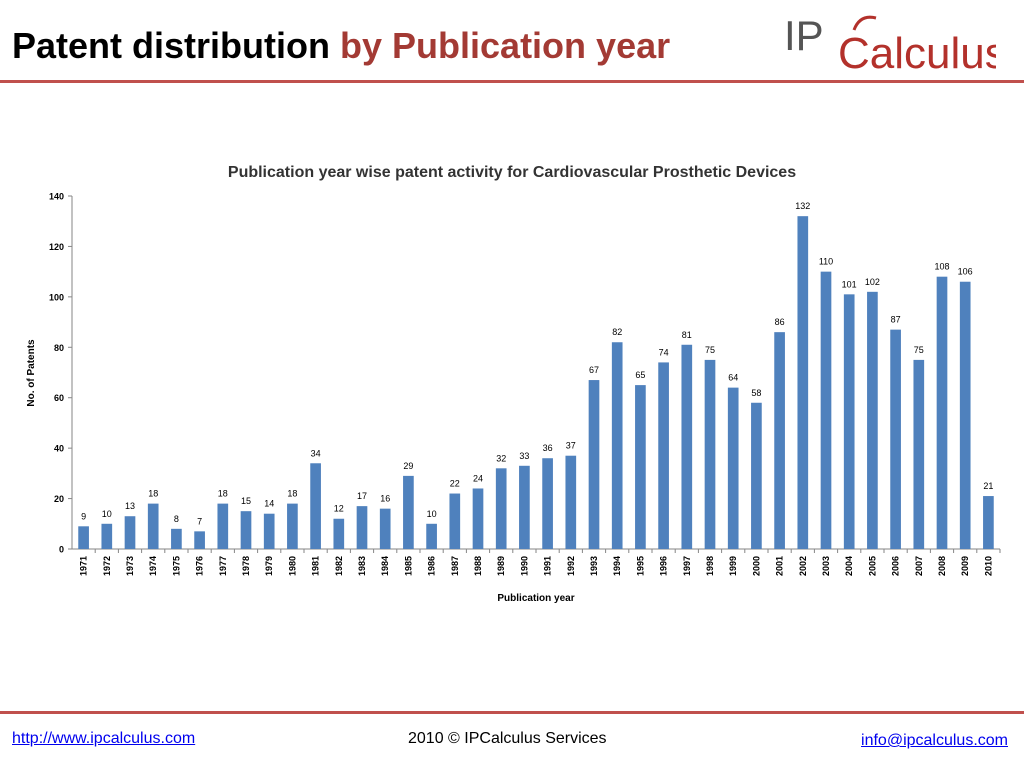 The height and width of the screenshot is (768, 1024). What do you see at coordinates (478, 478) in the screenshot?
I see `bar-value-label: 24` at bounding box center [478, 478].